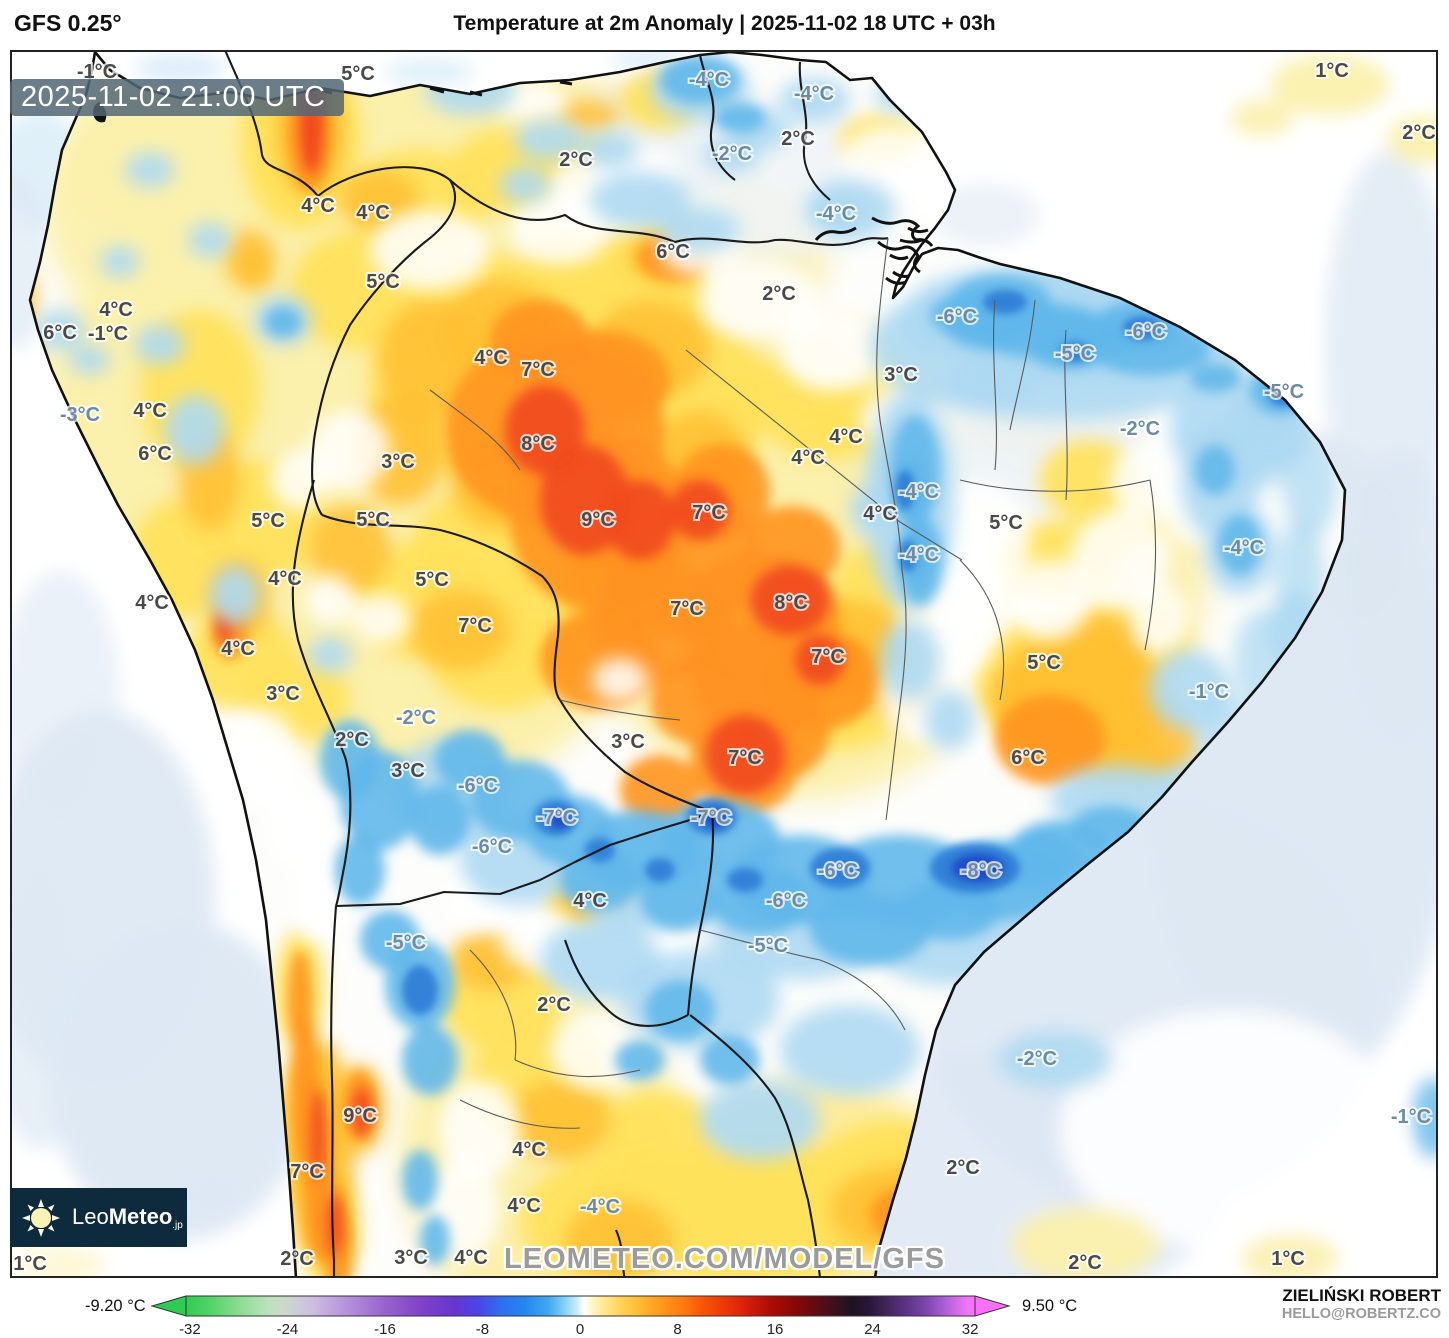 Image resolution: width=1449 pixels, height=1338 pixels. Describe the element at coordinates (190, 1329) in the screenshot. I see `svg-text: -32` at that location.